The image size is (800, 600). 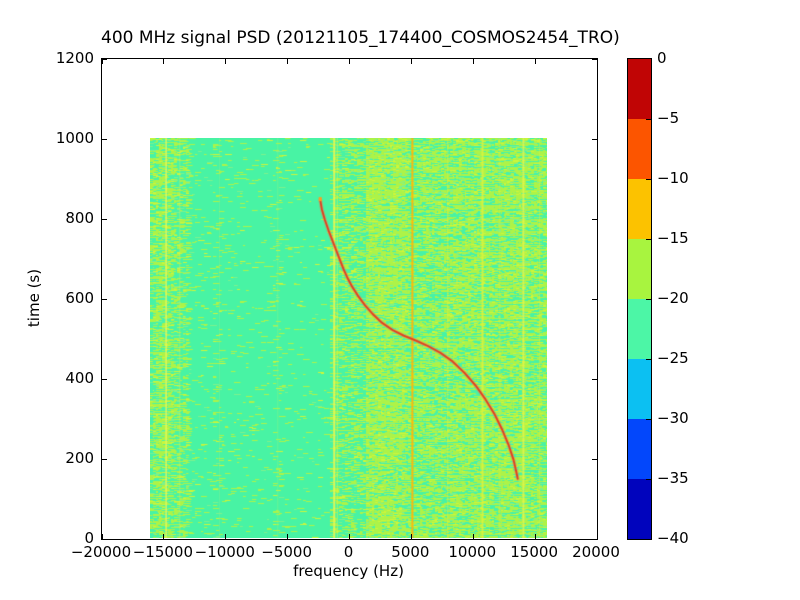 What do you see at coordinates (348, 552) in the screenshot?
I see `x-tick-label: 0` at bounding box center [348, 552].